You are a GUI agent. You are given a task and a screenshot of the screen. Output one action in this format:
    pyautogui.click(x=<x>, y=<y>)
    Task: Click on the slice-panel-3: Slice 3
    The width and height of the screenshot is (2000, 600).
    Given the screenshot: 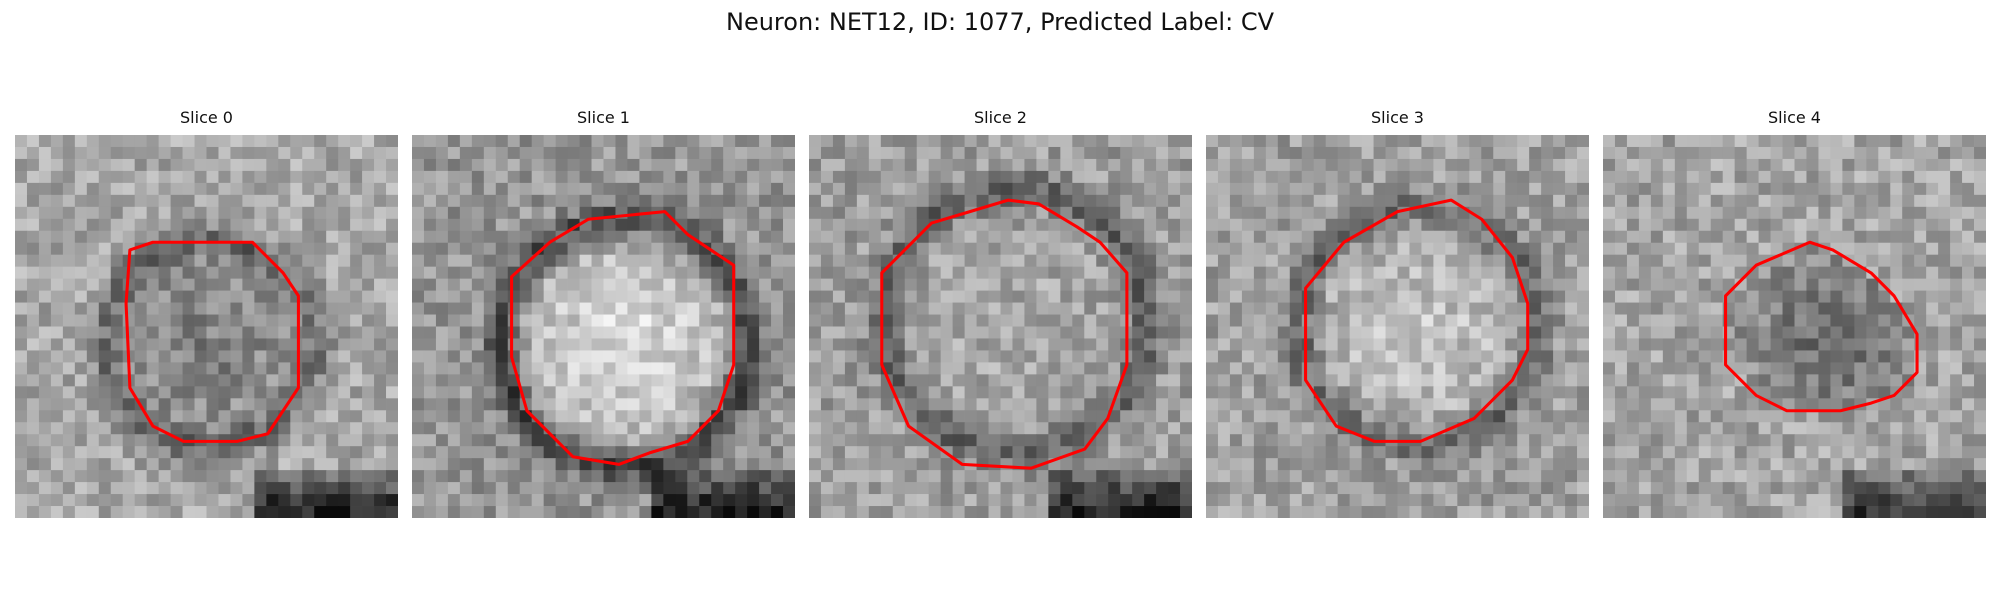 What is the action you would take?
    pyautogui.click(x=1397, y=313)
    